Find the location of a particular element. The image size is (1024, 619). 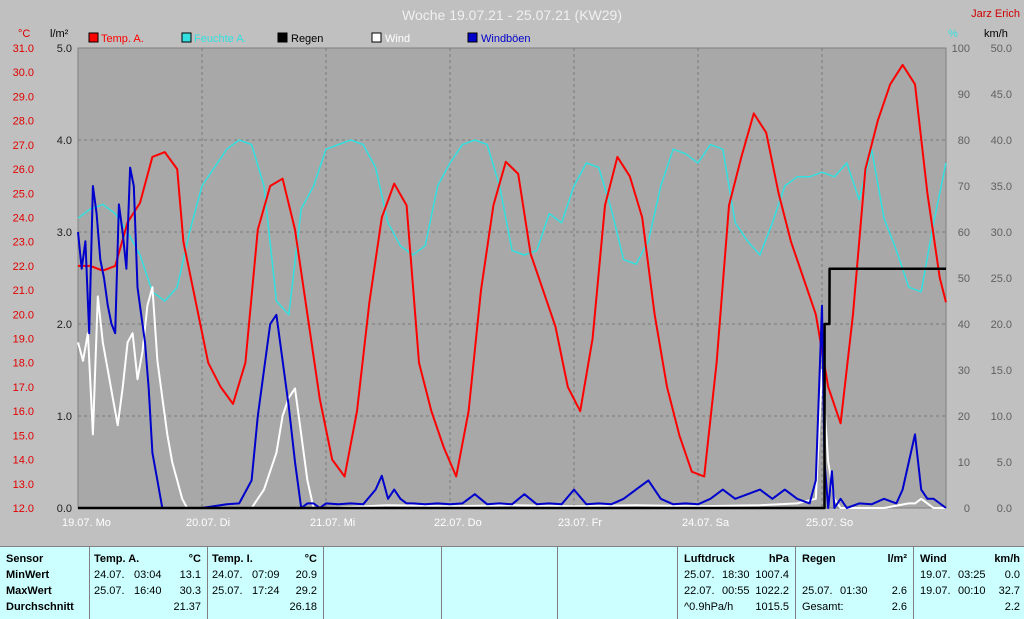

pressure-header: Luftdruck is located at coordinates (709, 559).